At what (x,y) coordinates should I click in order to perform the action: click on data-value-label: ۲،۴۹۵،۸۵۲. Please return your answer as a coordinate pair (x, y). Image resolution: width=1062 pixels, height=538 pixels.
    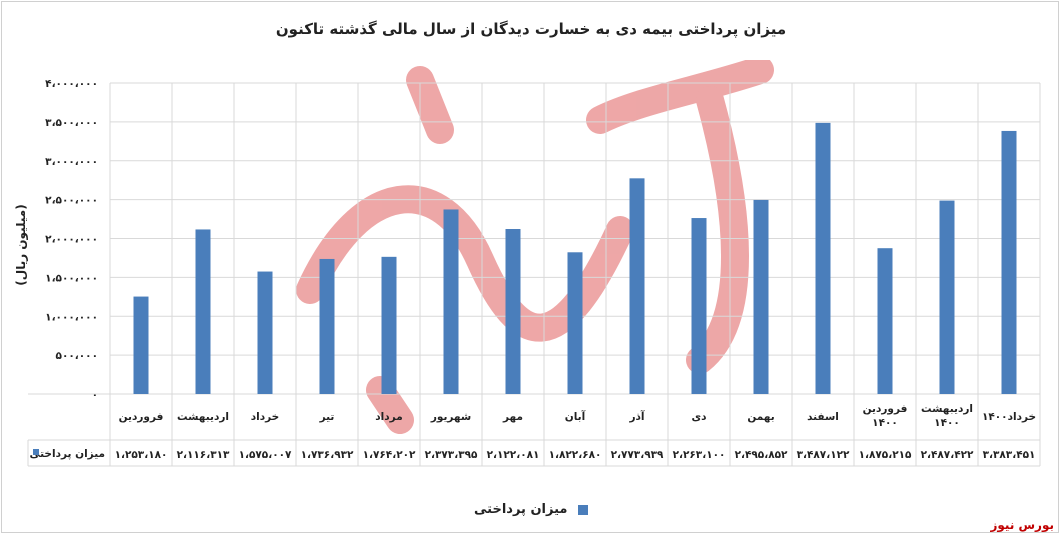
    Looking at the image, I should click on (761, 455).